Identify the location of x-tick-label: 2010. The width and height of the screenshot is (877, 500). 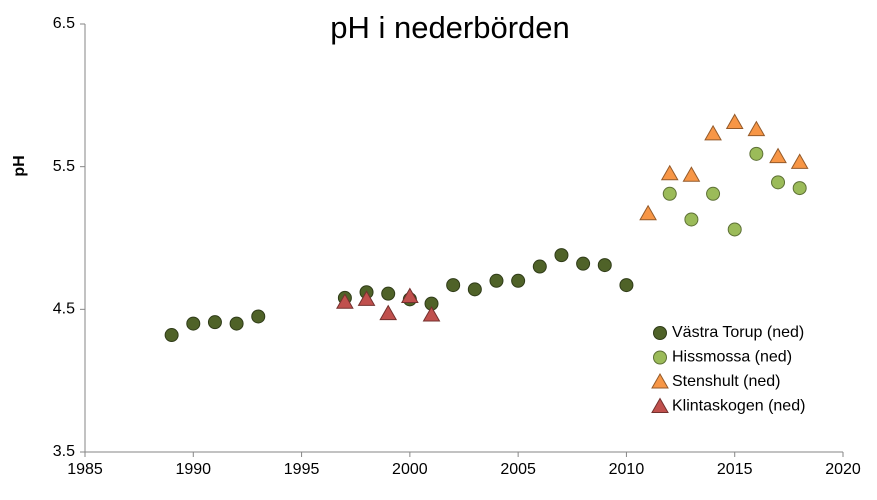
(627, 469).